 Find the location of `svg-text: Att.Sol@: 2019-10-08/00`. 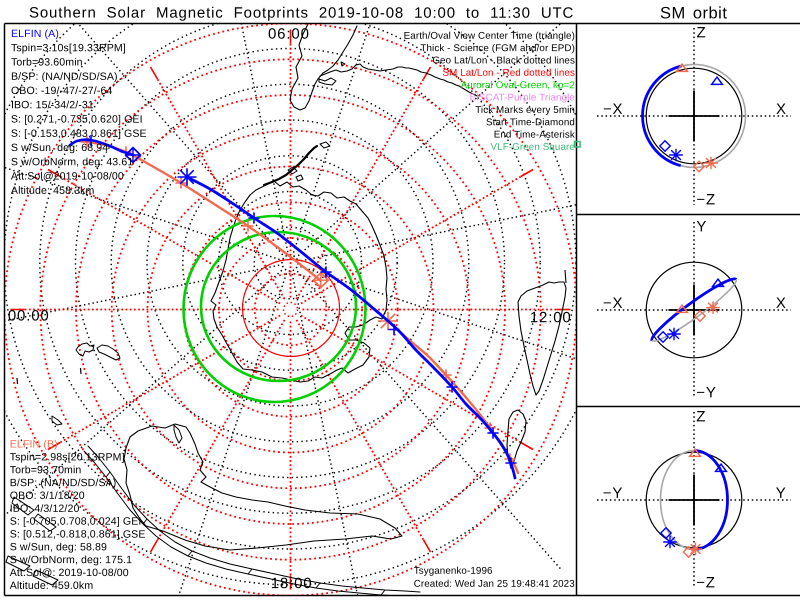

svg-text: Att.Sol@: 2019-10-08/00 is located at coordinates (69, 573).